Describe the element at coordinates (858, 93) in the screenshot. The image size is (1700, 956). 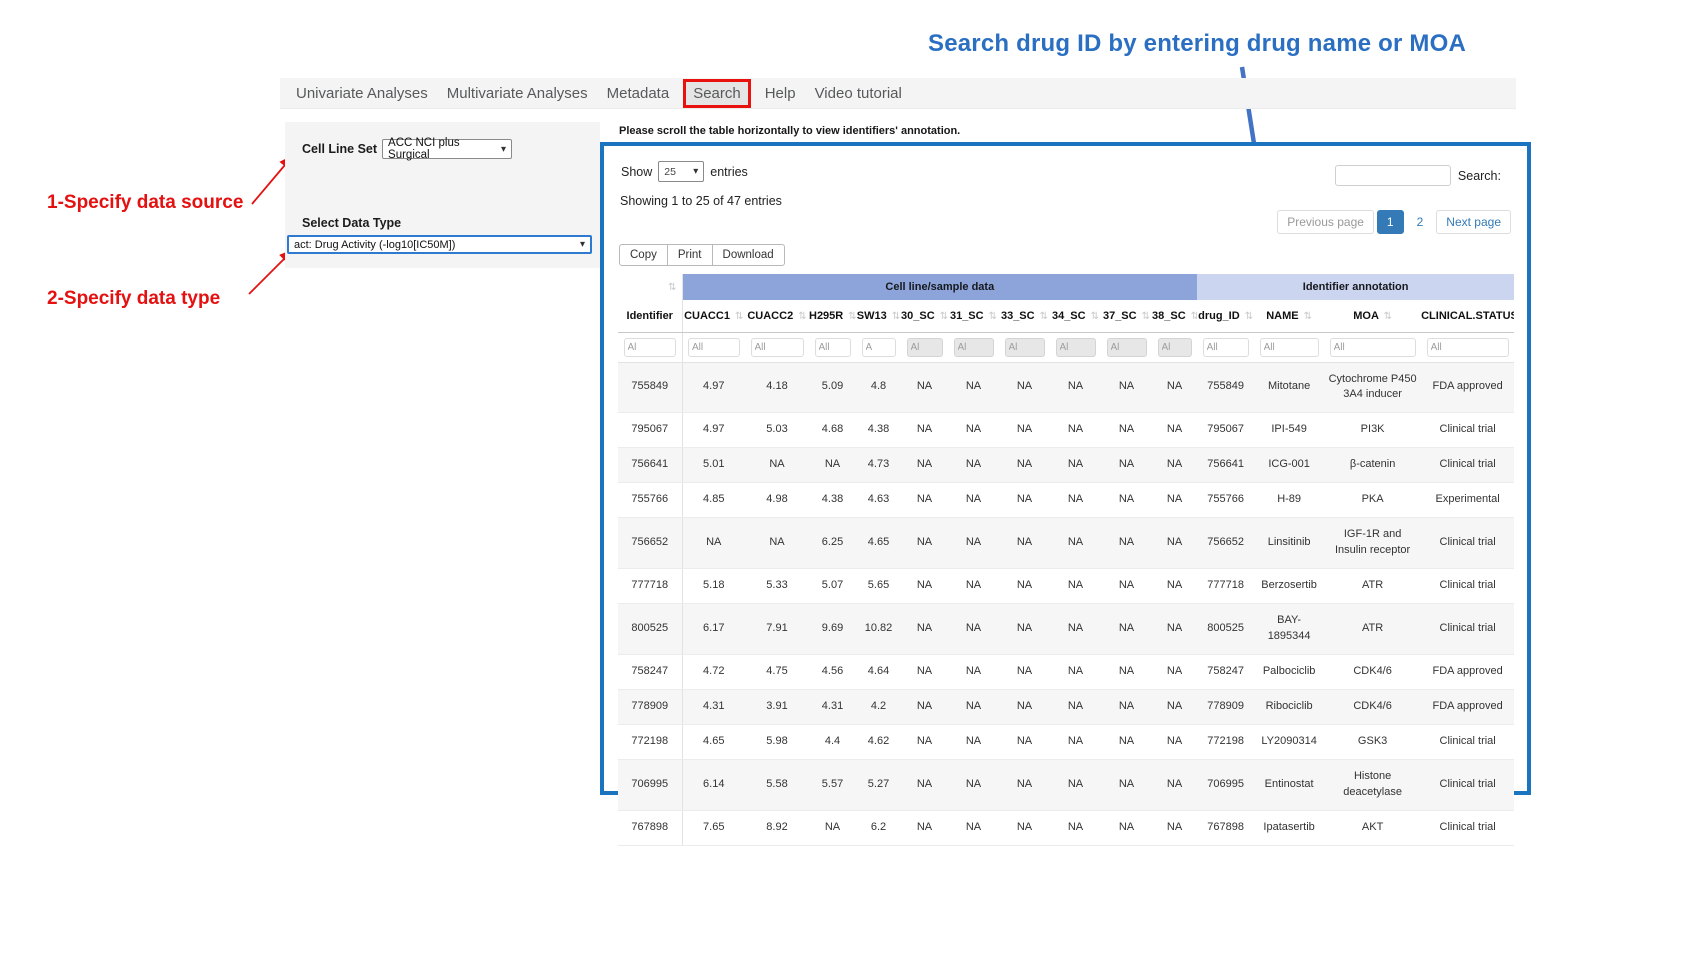
I see `nav-item-video-tutorial: Video tutorial` at that location.